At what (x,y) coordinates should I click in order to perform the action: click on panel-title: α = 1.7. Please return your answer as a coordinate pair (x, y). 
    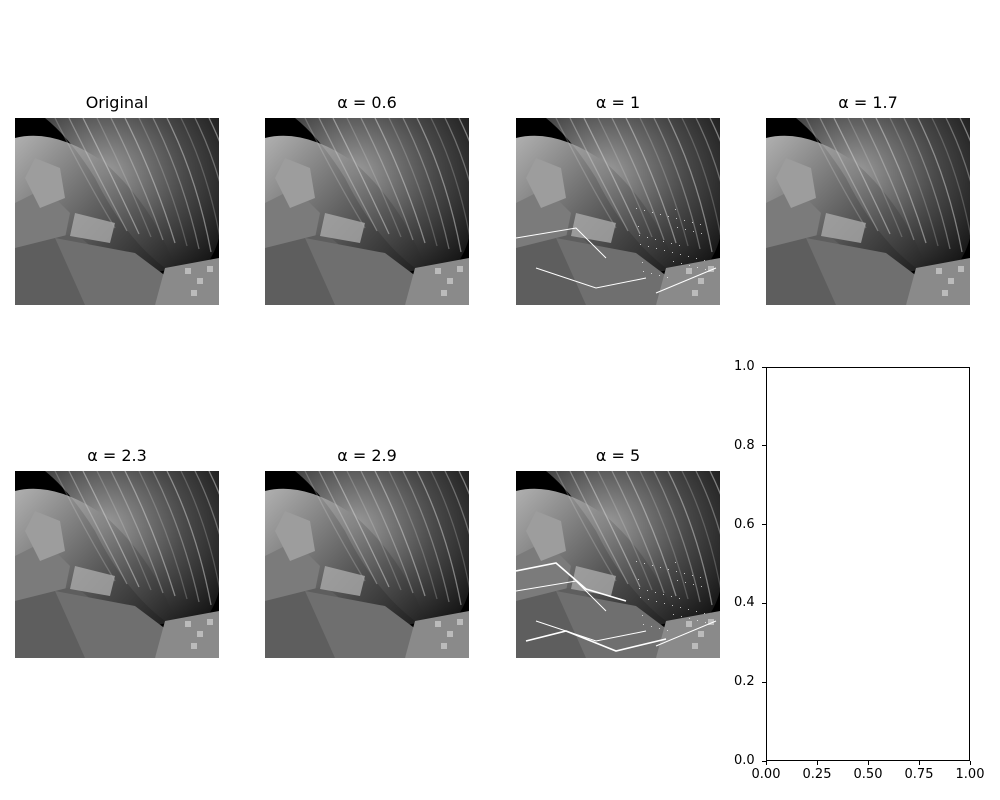
    Looking at the image, I should click on (868, 102).